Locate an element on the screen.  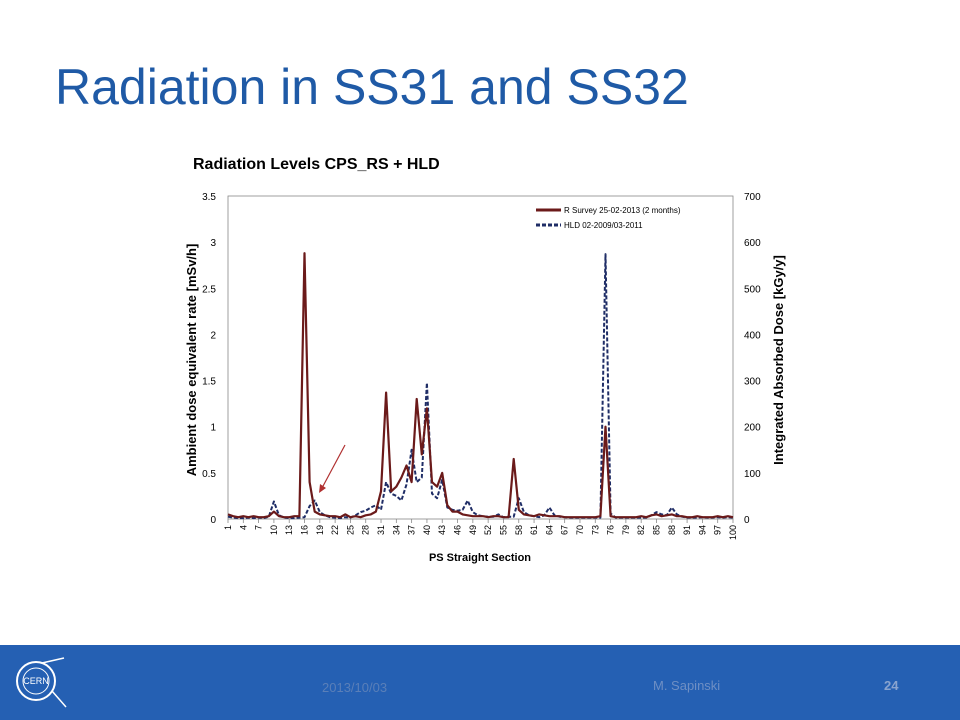
x-tick-label: 70 is located at coordinates (580, 530).